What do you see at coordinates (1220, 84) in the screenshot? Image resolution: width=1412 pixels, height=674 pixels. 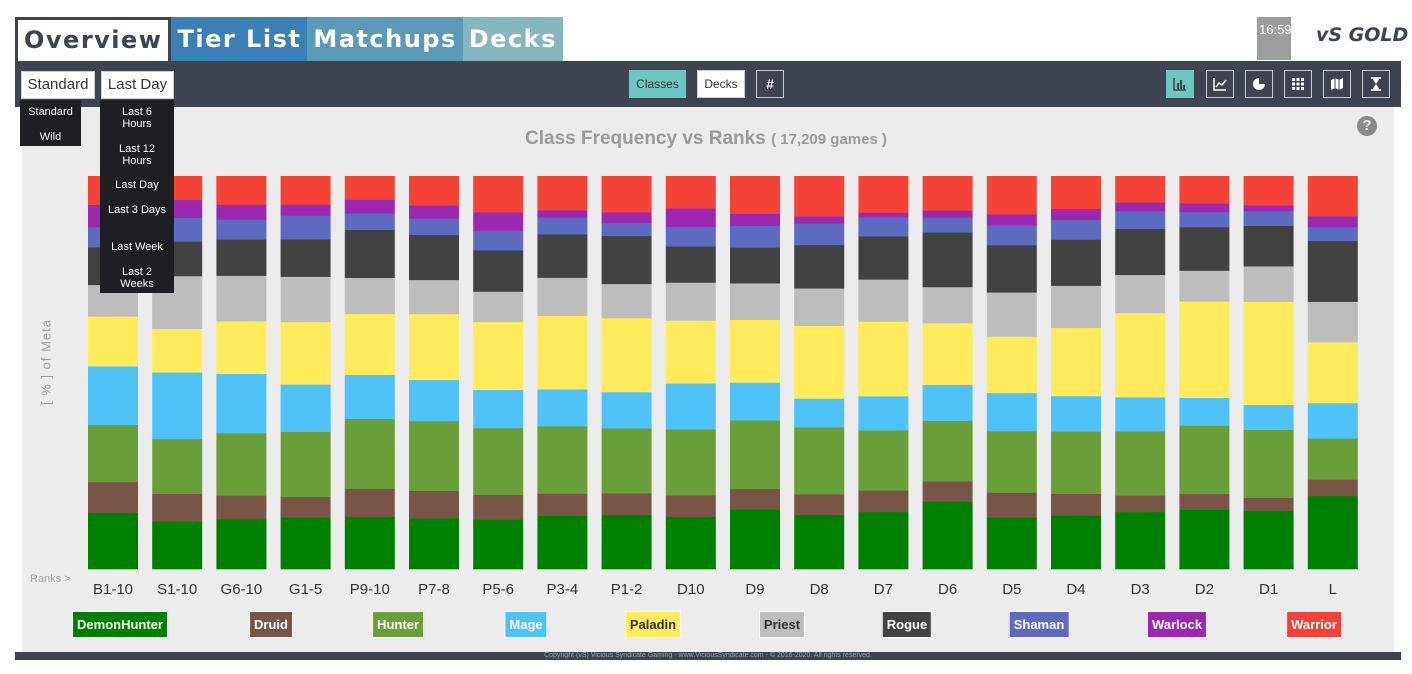 I see `line-chart-icon` at bounding box center [1220, 84].